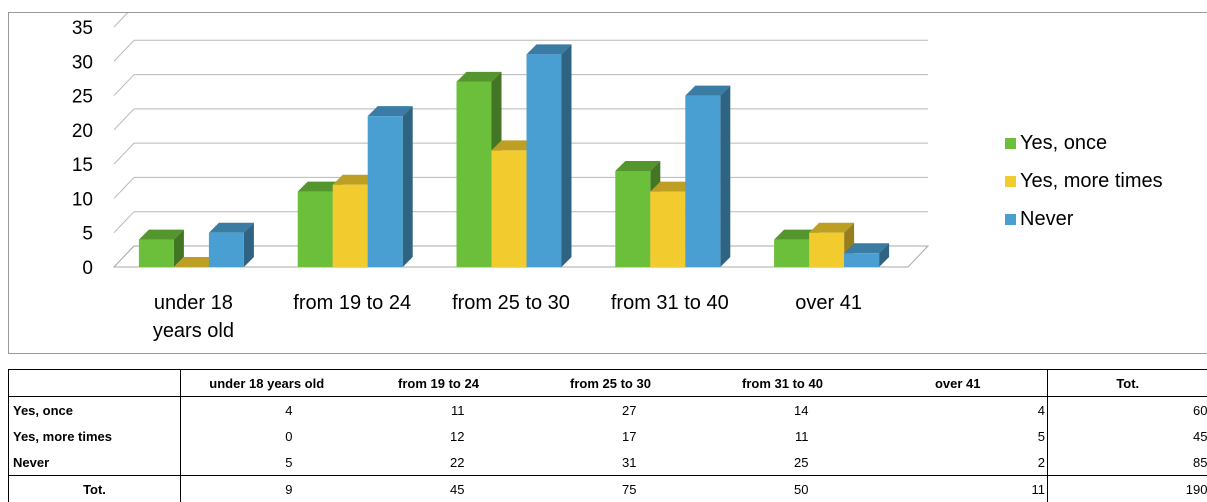 Image resolution: width=1207 pixels, height=502 pixels. Describe the element at coordinates (958, 383) in the screenshot. I see `table-header-cell: over 41` at that location.